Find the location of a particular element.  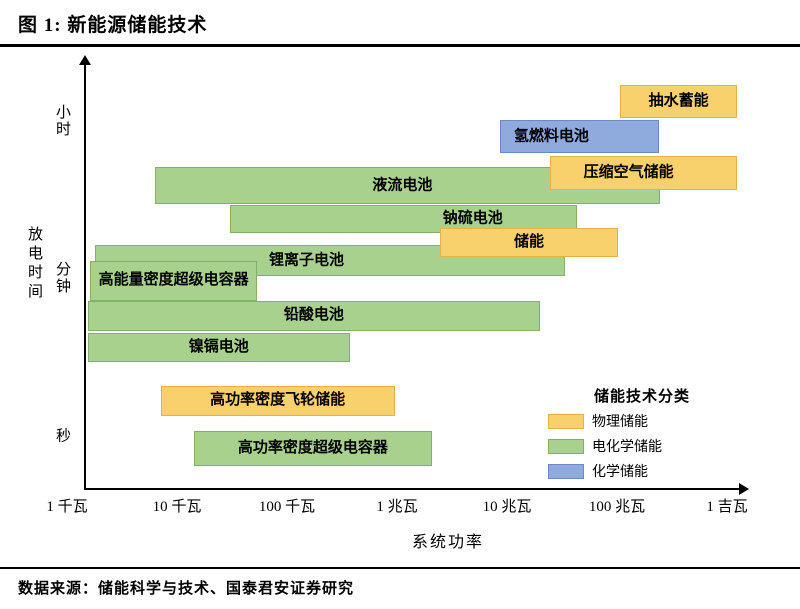

chart-bar-label: 液流电池 is located at coordinates (402, 184).